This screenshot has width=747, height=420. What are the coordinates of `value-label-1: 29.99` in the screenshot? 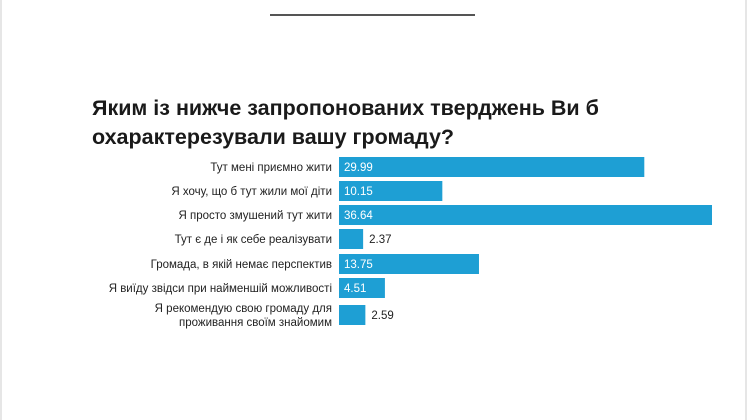 It's located at (358, 168).